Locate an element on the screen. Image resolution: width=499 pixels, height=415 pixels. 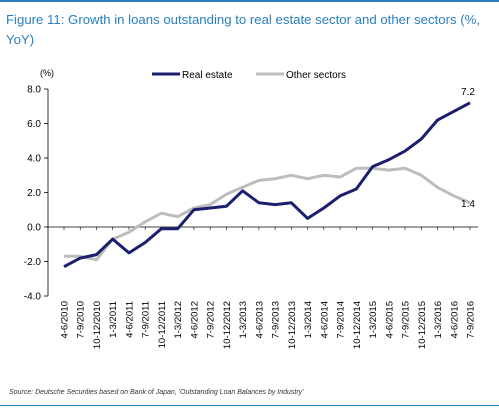
x-tick-label: 7-9/2015 is located at coordinates (406, 320).